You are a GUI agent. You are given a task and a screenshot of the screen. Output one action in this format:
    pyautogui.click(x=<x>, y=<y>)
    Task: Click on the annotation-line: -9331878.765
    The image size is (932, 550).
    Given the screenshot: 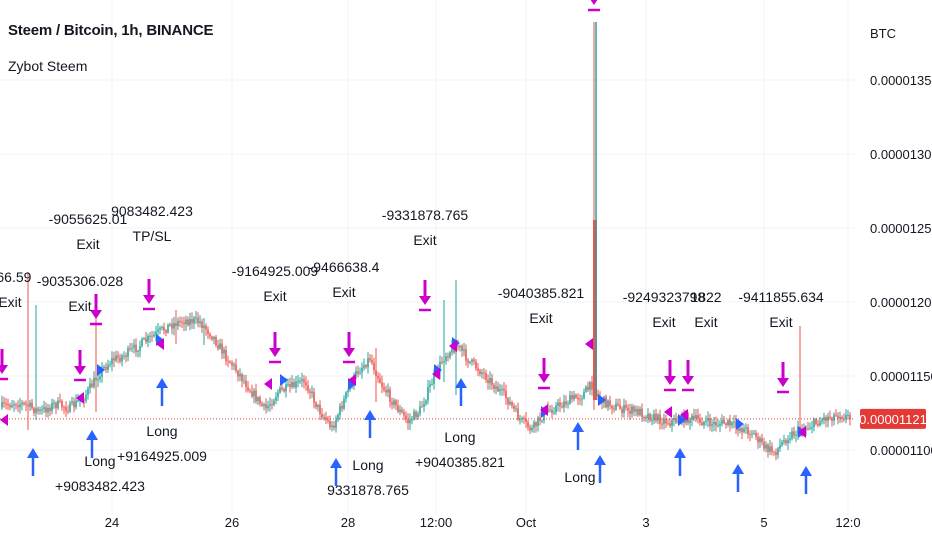 What is the action you would take?
    pyautogui.click(x=425, y=215)
    